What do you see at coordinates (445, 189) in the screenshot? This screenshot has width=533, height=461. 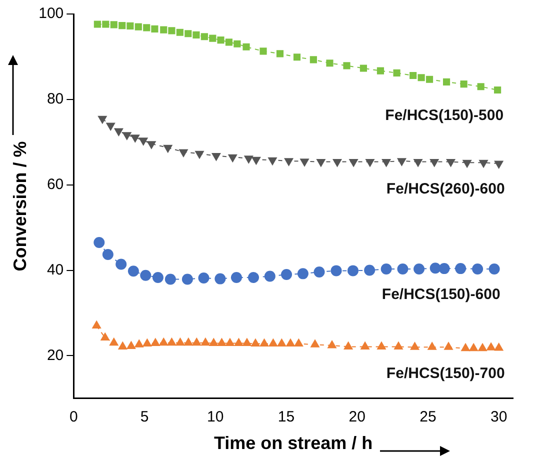 I see `series-label: Fe/HCS(260)-600` at bounding box center [445, 189].